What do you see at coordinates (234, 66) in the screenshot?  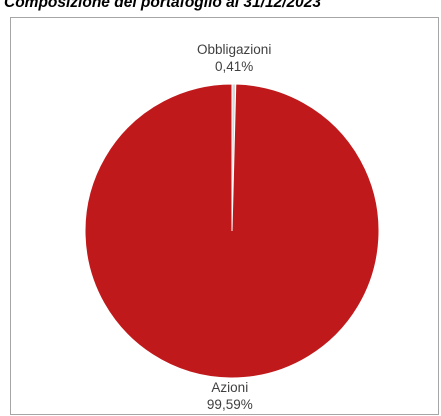 I see `slice-label-value: 0,41%` at bounding box center [234, 66].